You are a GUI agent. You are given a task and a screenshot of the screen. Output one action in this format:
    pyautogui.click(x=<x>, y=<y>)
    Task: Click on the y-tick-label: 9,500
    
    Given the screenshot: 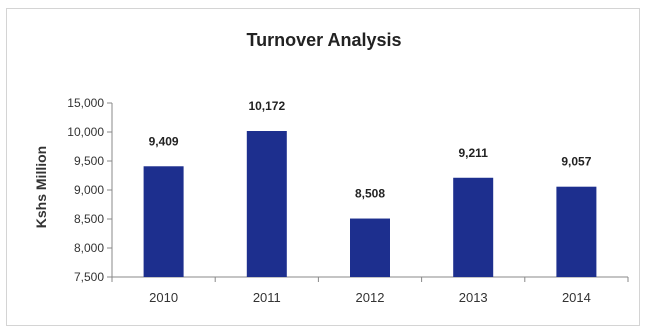 What is the action you would take?
    pyautogui.click(x=89, y=161)
    